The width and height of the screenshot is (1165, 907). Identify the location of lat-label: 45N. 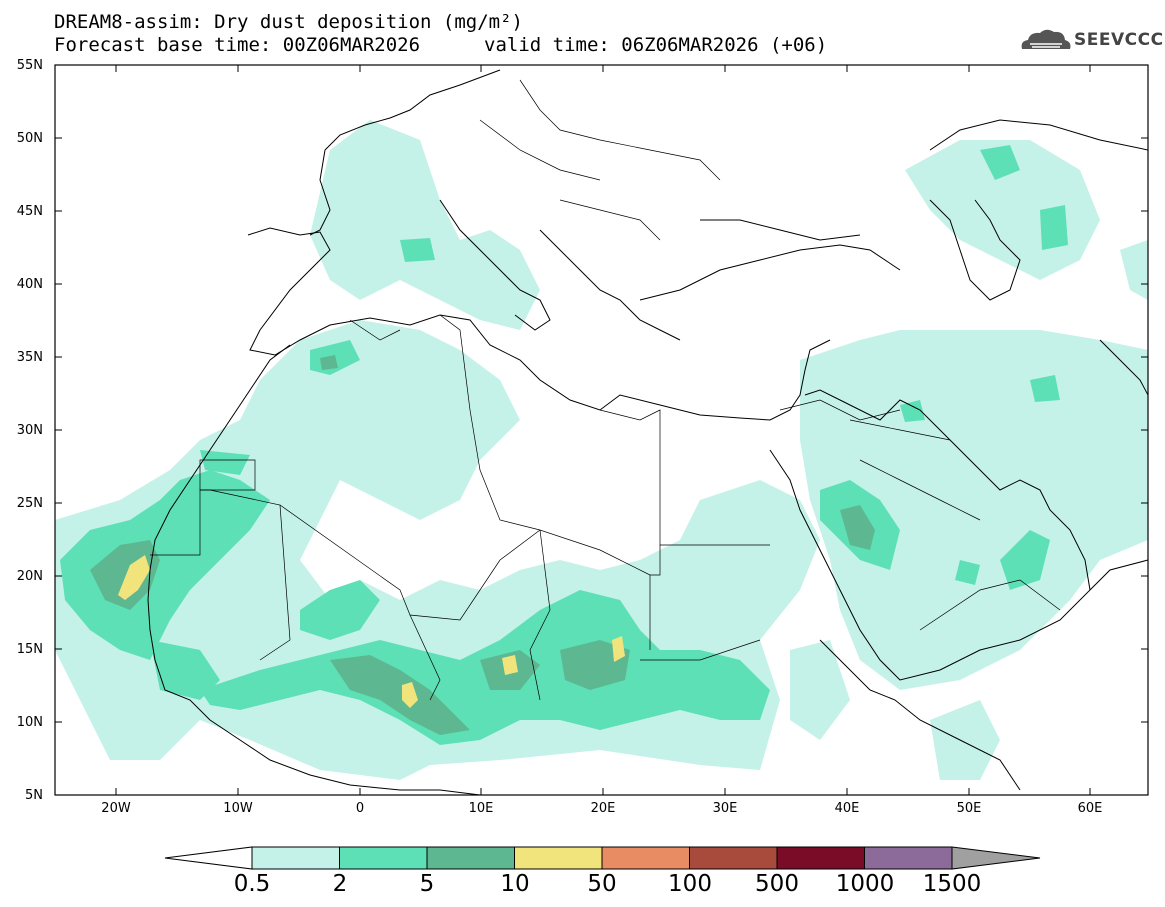
(29, 211).